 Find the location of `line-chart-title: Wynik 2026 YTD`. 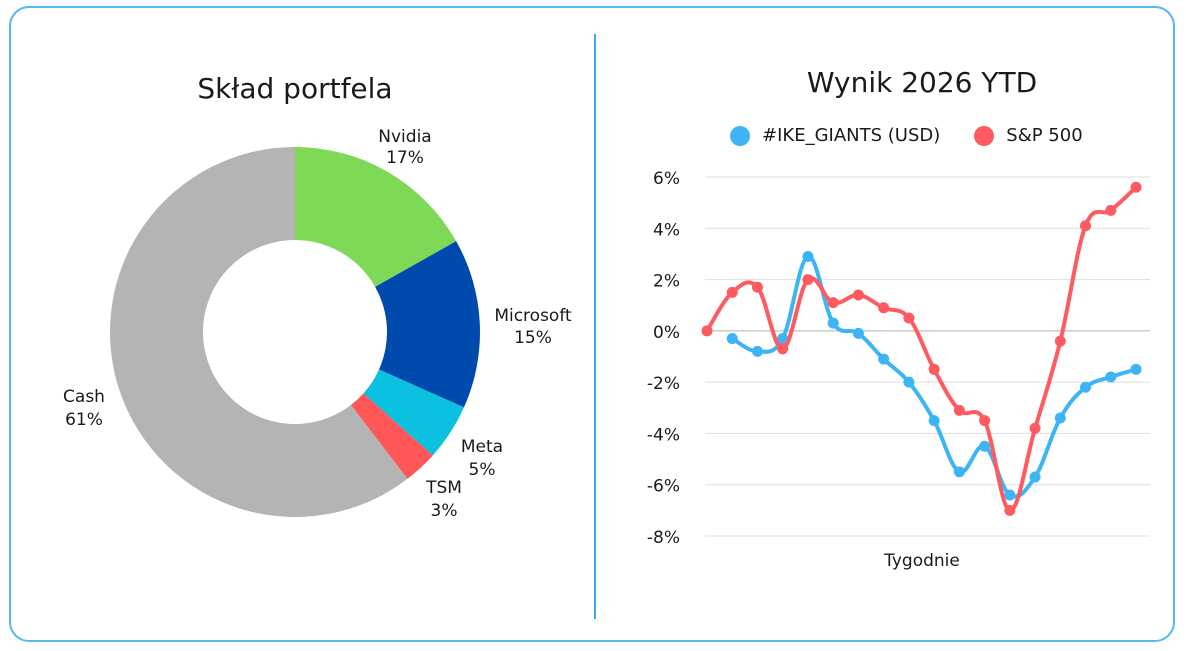

line-chart-title: Wynik 2026 YTD is located at coordinates (922, 82).